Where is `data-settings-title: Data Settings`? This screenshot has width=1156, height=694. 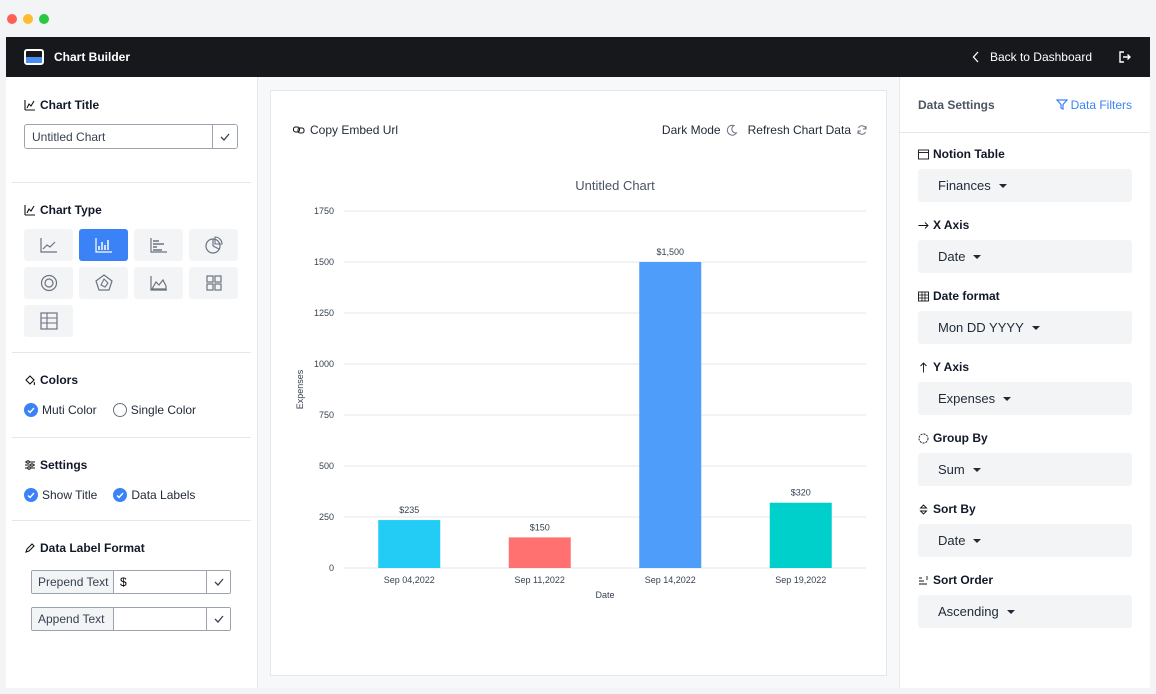 data-settings-title: Data Settings is located at coordinates (956, 104).